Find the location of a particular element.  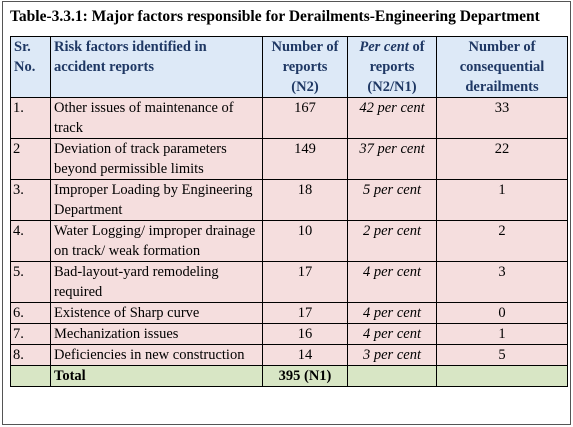

header-cons-line3: derailments is located at coordinates (502, 87).